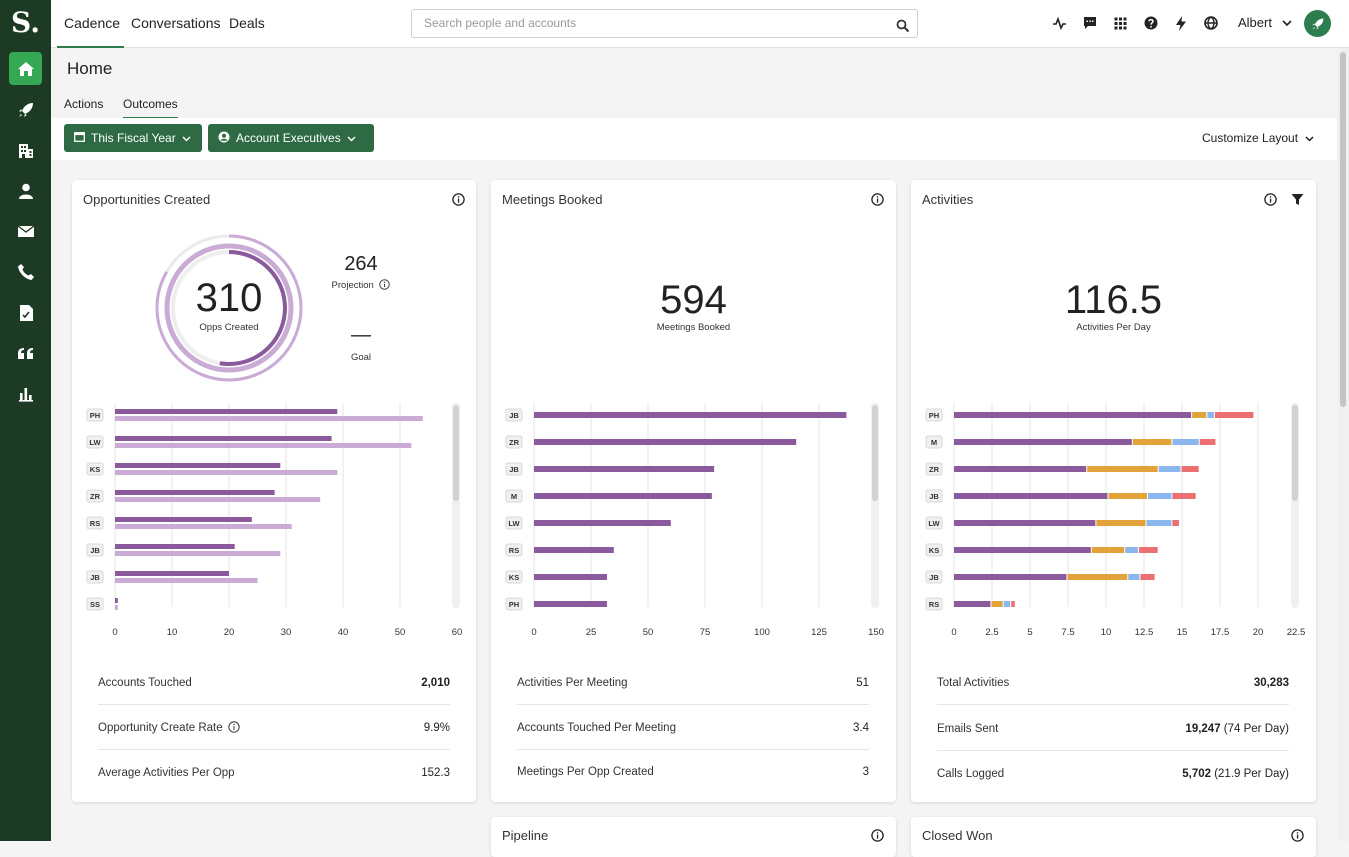 Image resolution: width=1349 pixels, height=857 pixels. I want to click on customize-layout-button: Customize Layout, so click(1258, 138).